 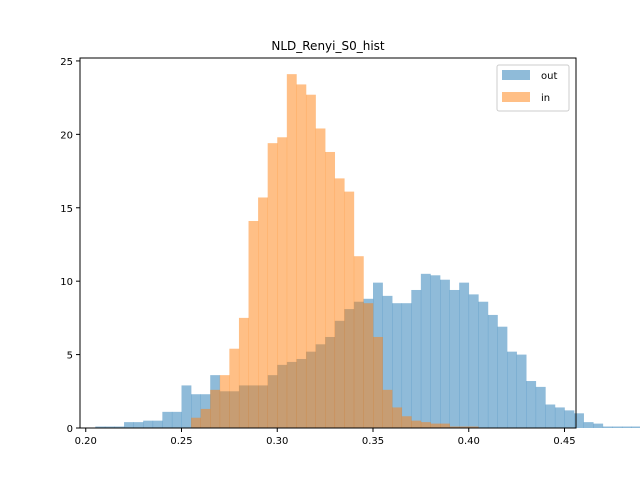 I want to click on y-tick-label: 15, so click(x=66, y=209).